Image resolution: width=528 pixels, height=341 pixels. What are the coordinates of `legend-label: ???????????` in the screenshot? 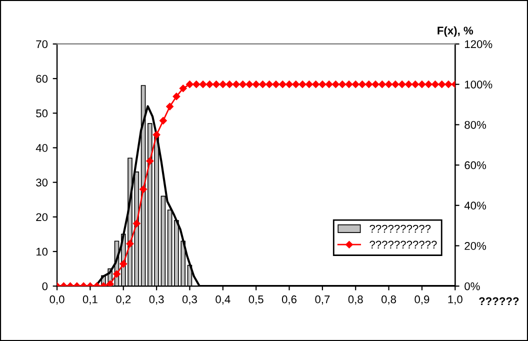 It's located at (403, 244).